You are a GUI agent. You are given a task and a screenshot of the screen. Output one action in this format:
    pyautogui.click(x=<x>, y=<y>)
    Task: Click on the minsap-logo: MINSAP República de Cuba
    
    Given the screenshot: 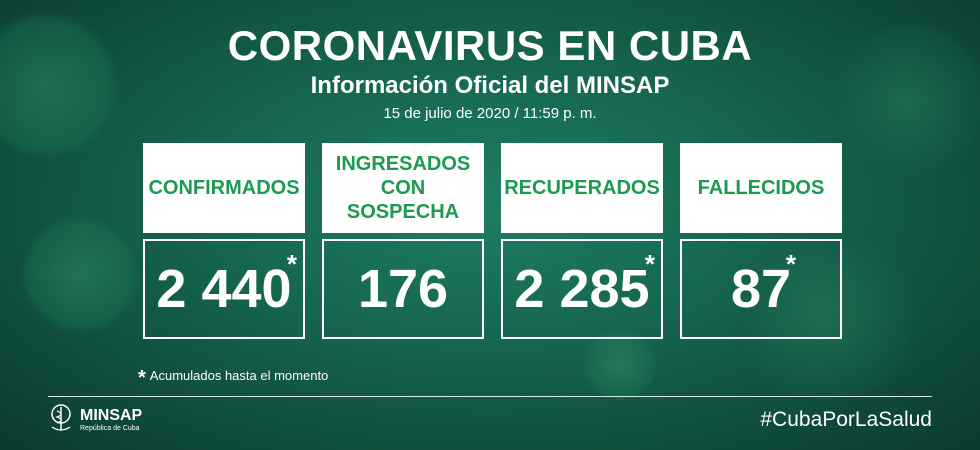 What is the action you would take?
    pyautogui.click(x=95, y=420)
    